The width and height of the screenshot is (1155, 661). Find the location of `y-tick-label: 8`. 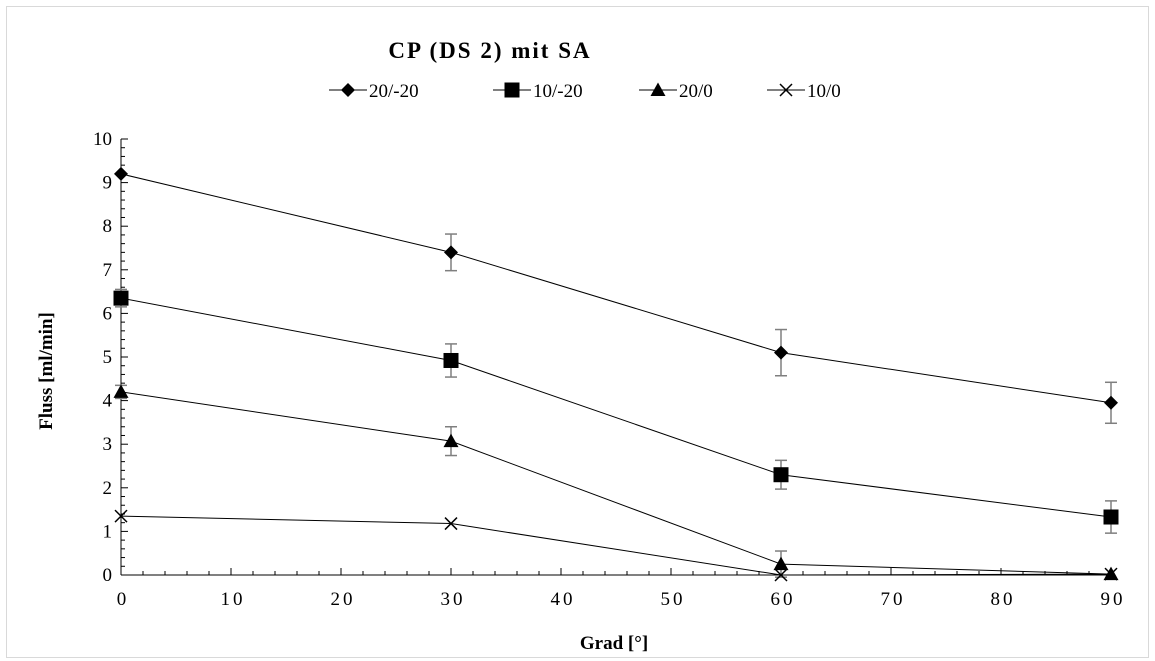

y-tick-label: 8 is located at coordinates (108, 226).